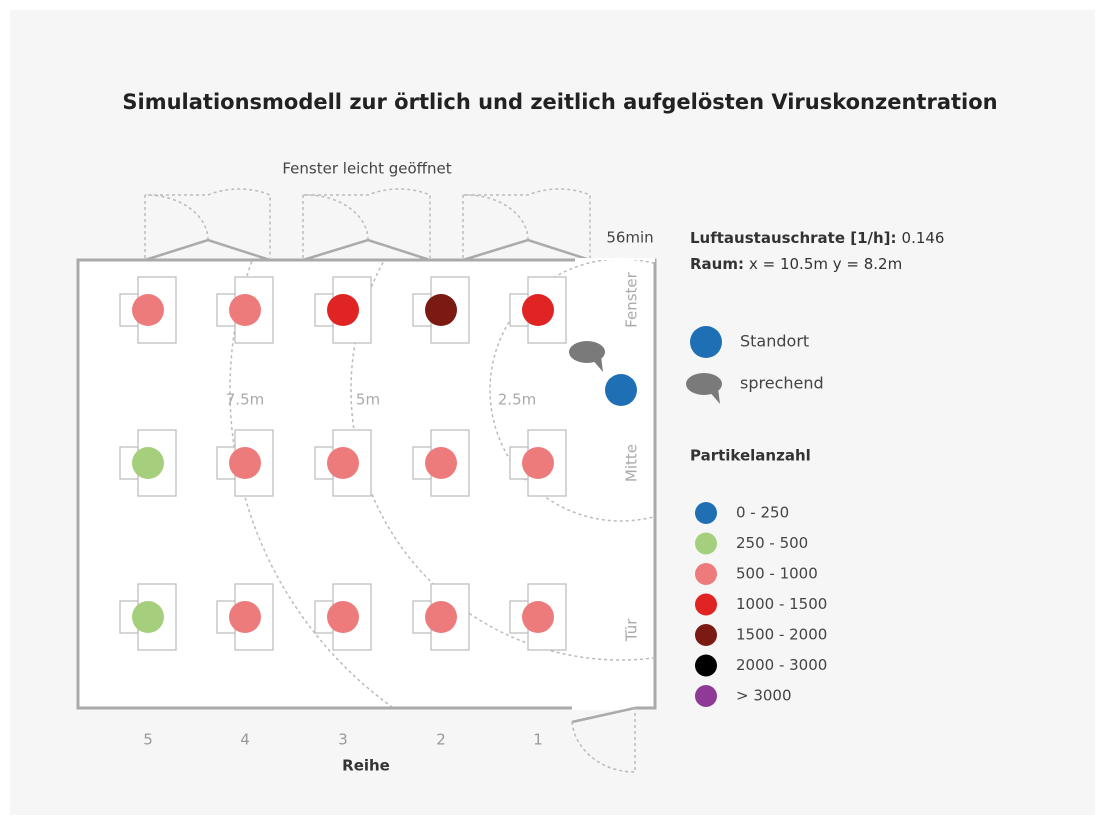 The height and width of the screenshot is (824, 1104). I want to click on info-label: Luftaustauschrate [1/h]:, so click(793, 238).